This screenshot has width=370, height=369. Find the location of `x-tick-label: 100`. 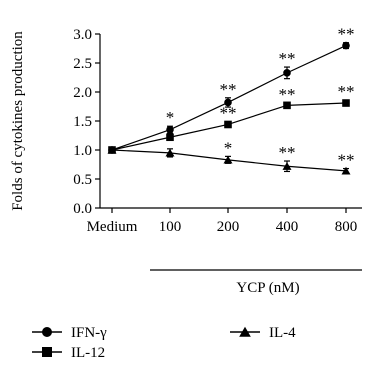

x-tick-label: 100 is located at coordinates (170, 227).